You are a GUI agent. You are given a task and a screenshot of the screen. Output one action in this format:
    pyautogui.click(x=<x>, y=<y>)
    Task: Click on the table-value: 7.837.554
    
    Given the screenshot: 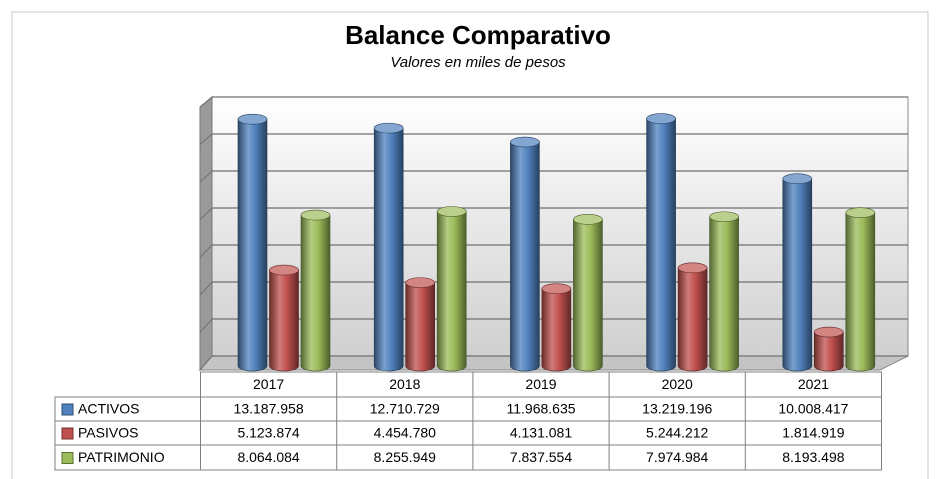 What is the action you would take?
    pyautogui.click(x=541, y=457)
    